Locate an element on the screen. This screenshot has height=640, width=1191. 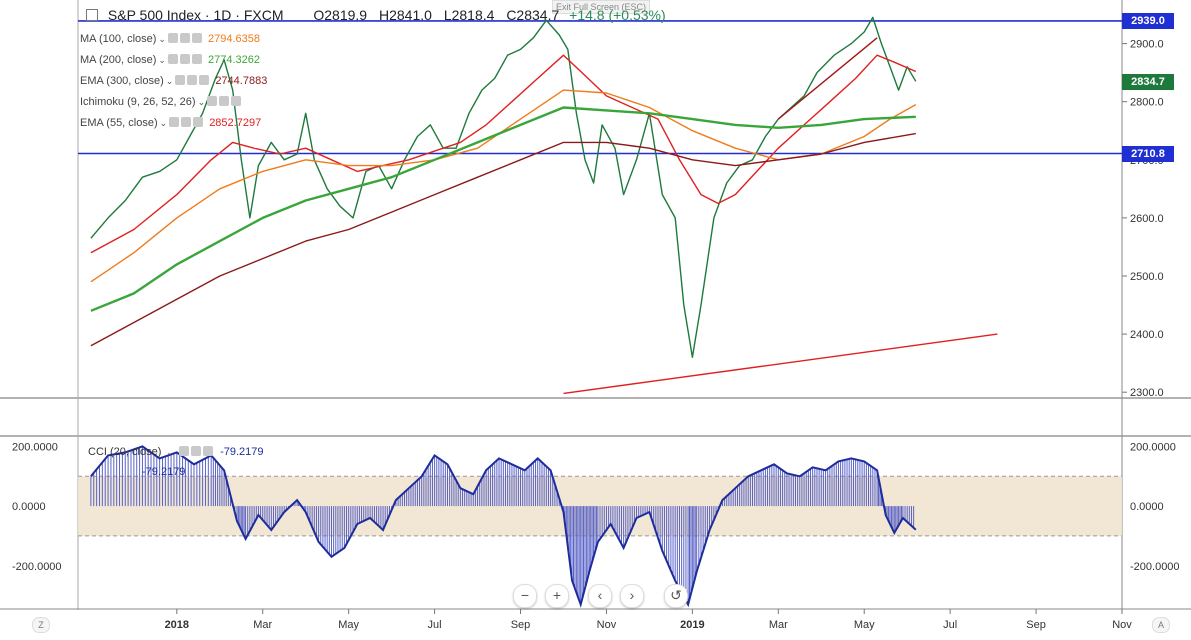
exit-fullscreen-hint: Exit Full Screen (ESC) is located at coordinates (601, 7).